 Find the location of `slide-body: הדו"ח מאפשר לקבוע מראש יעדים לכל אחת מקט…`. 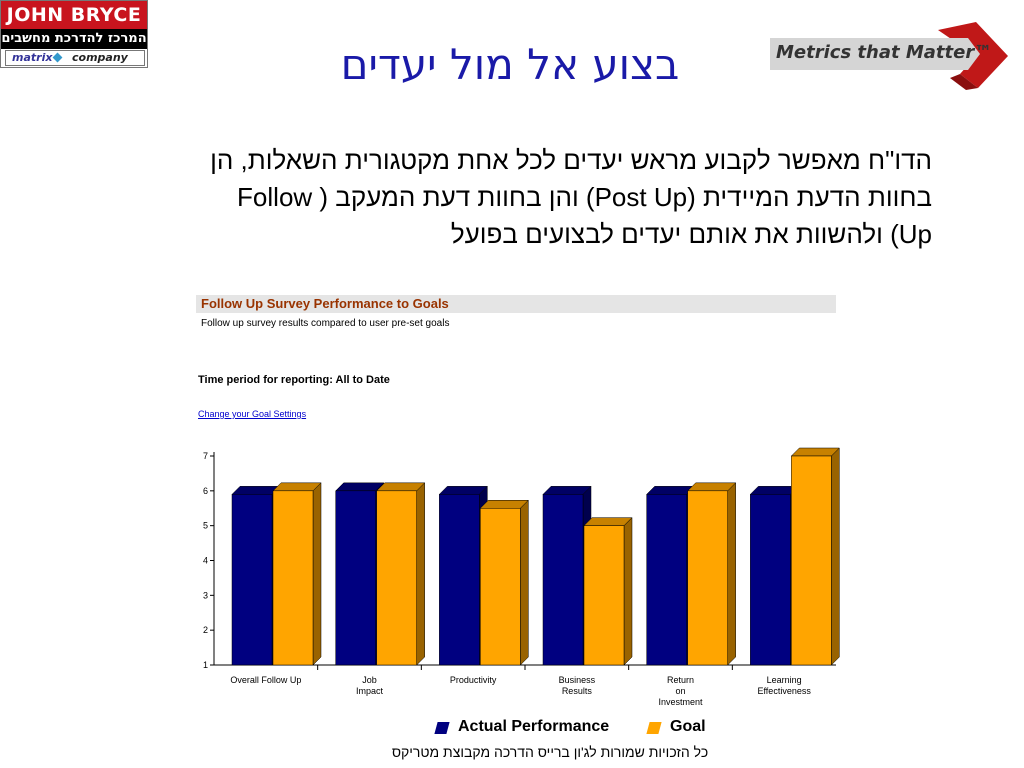

slide-body: הדו"ח מאפשר לקבוע מראש יעדים לכל אחת מקט… is located at coordinates (521, 197).